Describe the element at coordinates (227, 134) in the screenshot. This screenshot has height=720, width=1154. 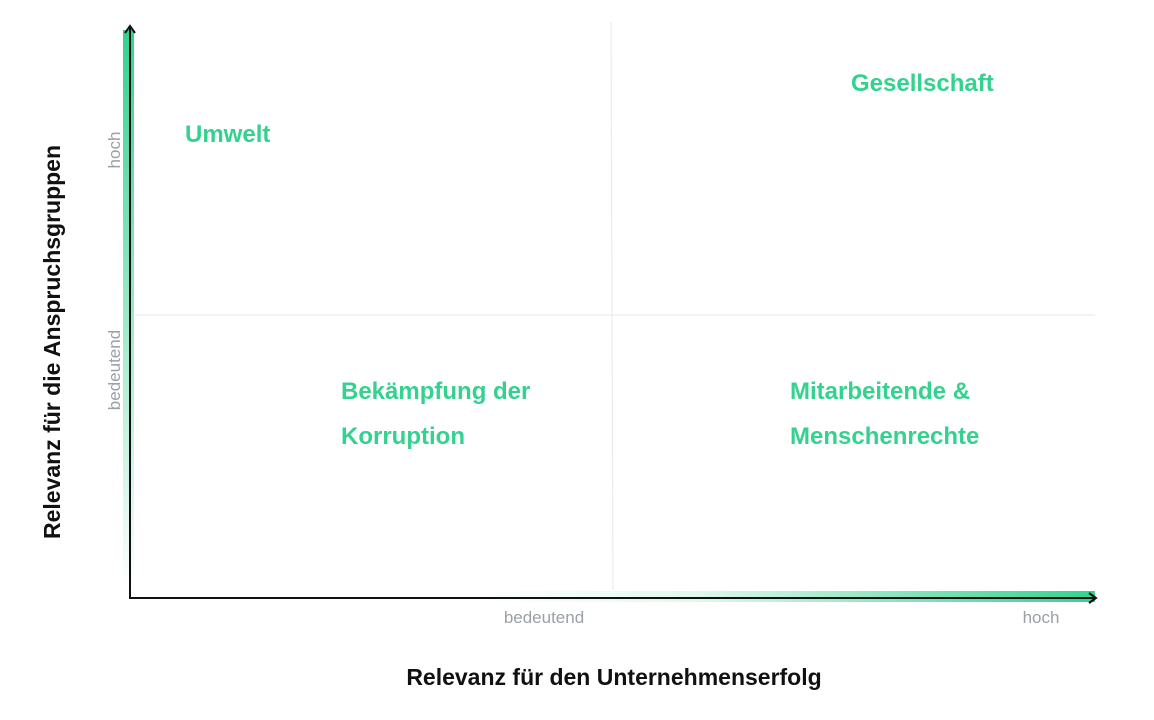
I see `topic-label: Umwelt` at that location.